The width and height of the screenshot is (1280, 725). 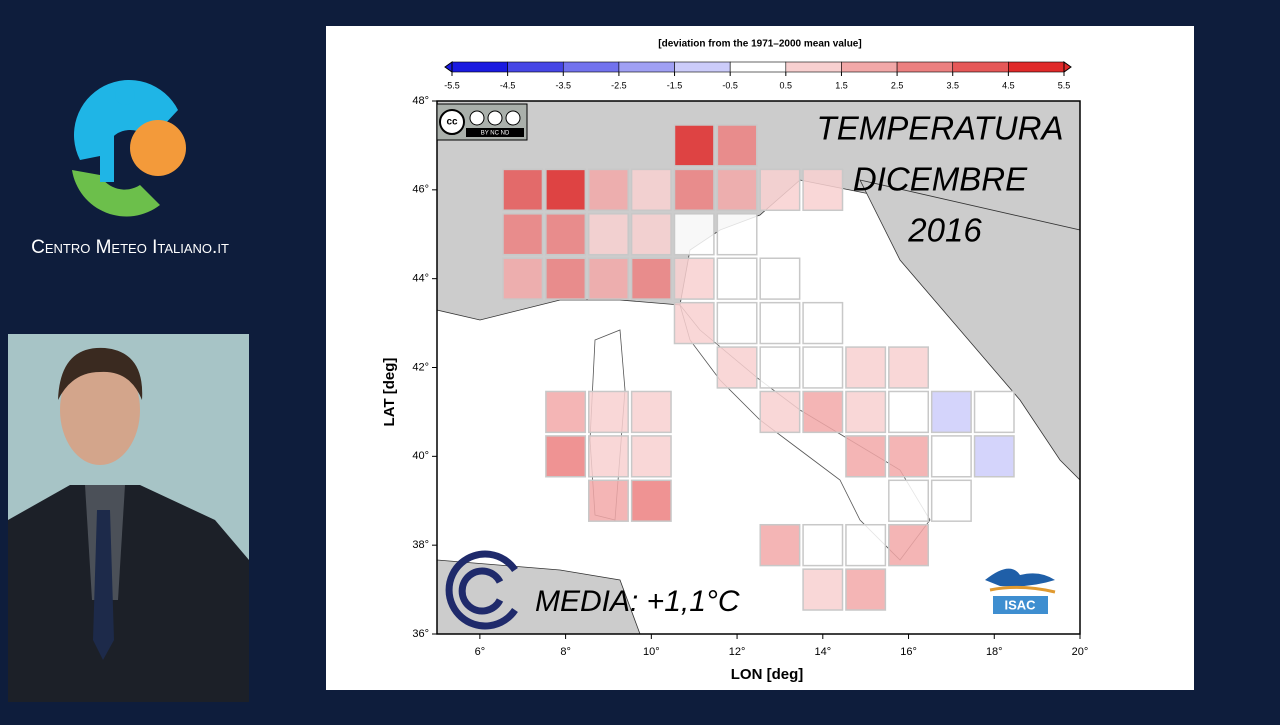 I want to click on colorbar-tick-label: 0.5, so click(x=786, y=85).